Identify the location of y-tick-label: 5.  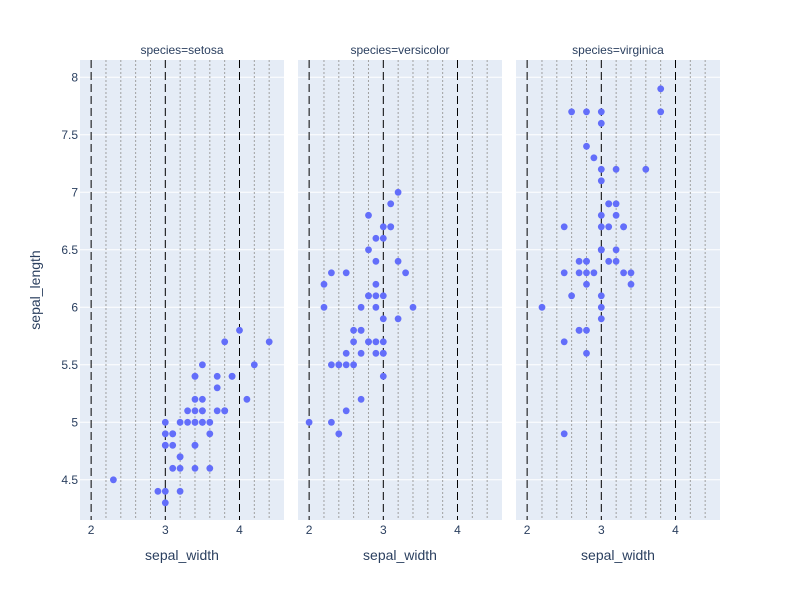
(74, 422).